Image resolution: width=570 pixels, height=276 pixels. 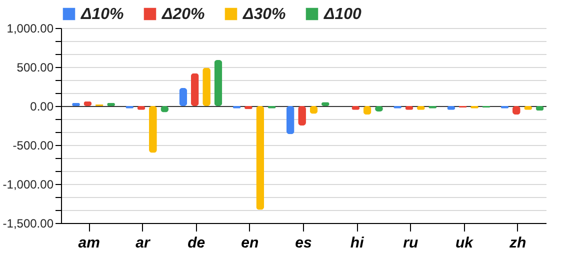 I want to click on x-tick-label: zh, so click(x=517, y=243).